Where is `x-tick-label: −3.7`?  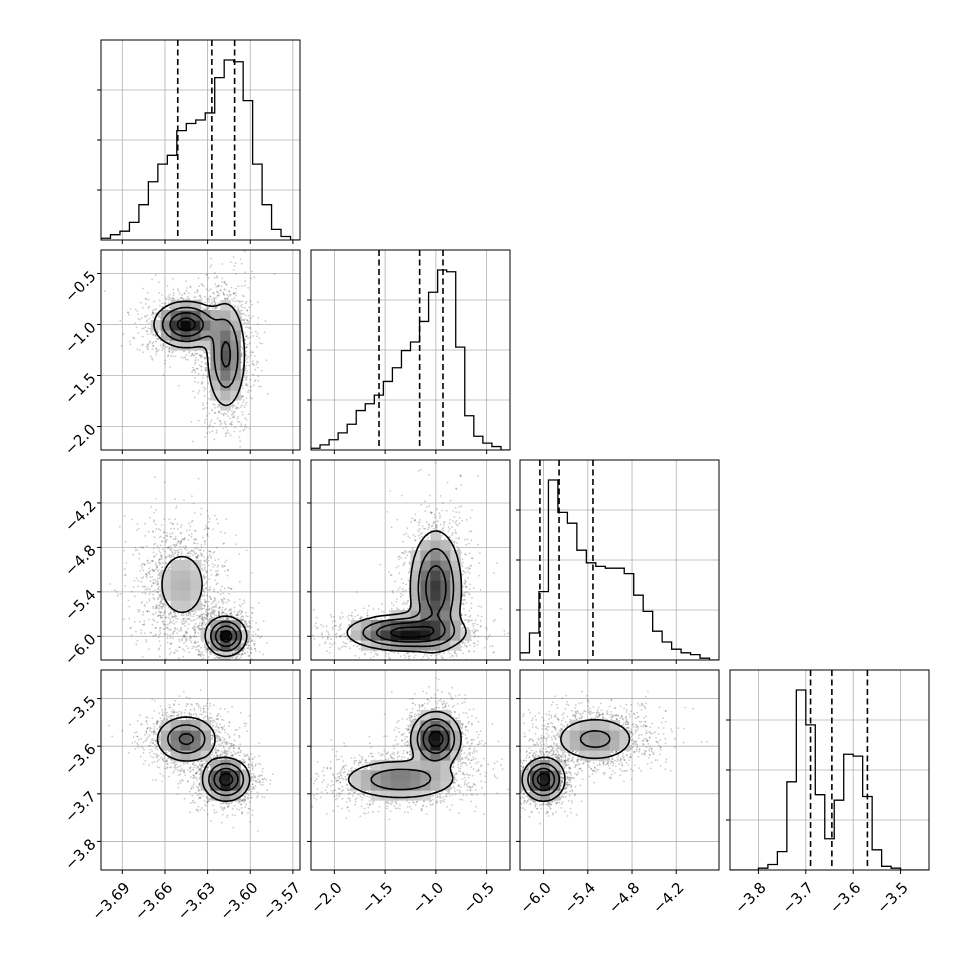
x-tick-label: −3.7 is located at coordinates (798, 898).